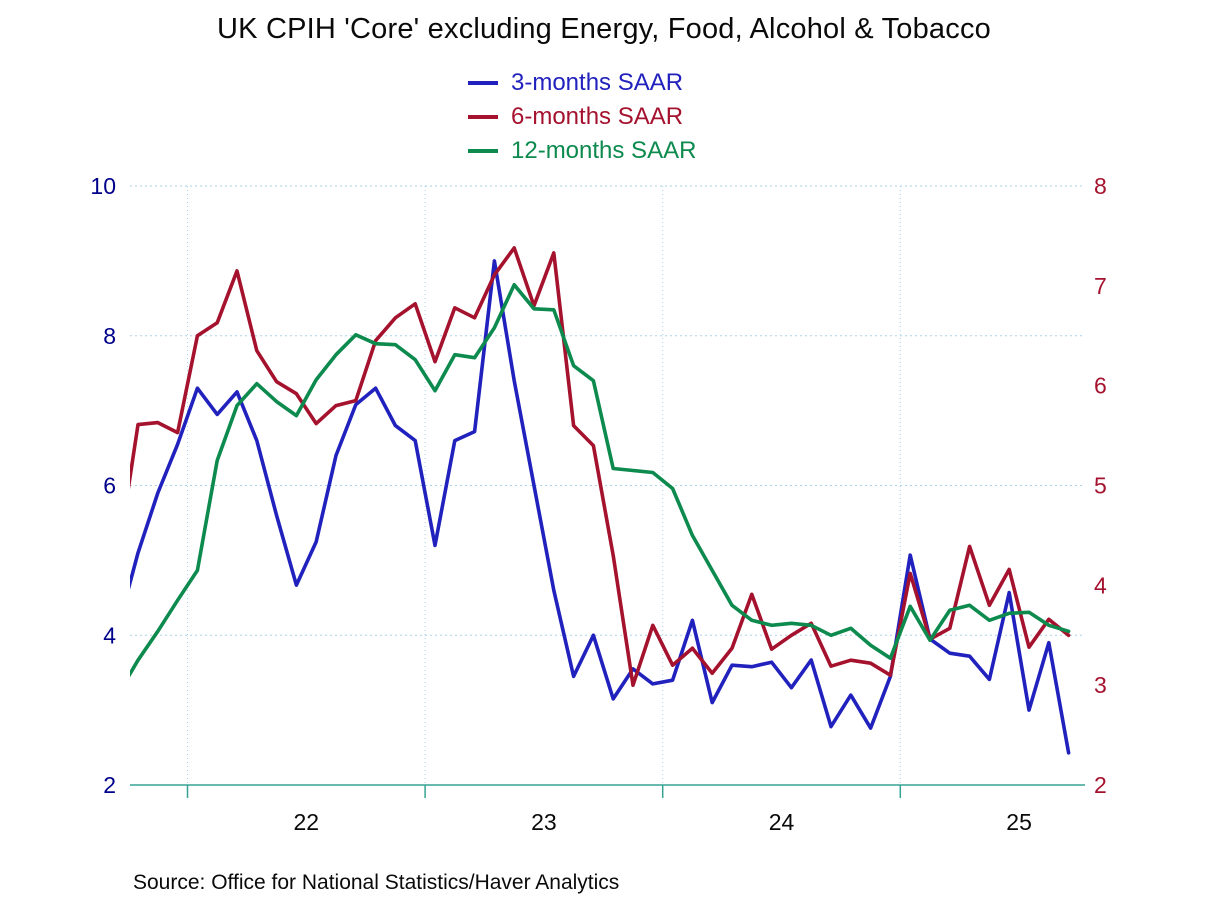 Image resolution: width=1208 pixels, height=906 pixels. Describe the element at coordinates (109, 486) in the screenshot. I see `left-axis-tick-label: 6` at that location.